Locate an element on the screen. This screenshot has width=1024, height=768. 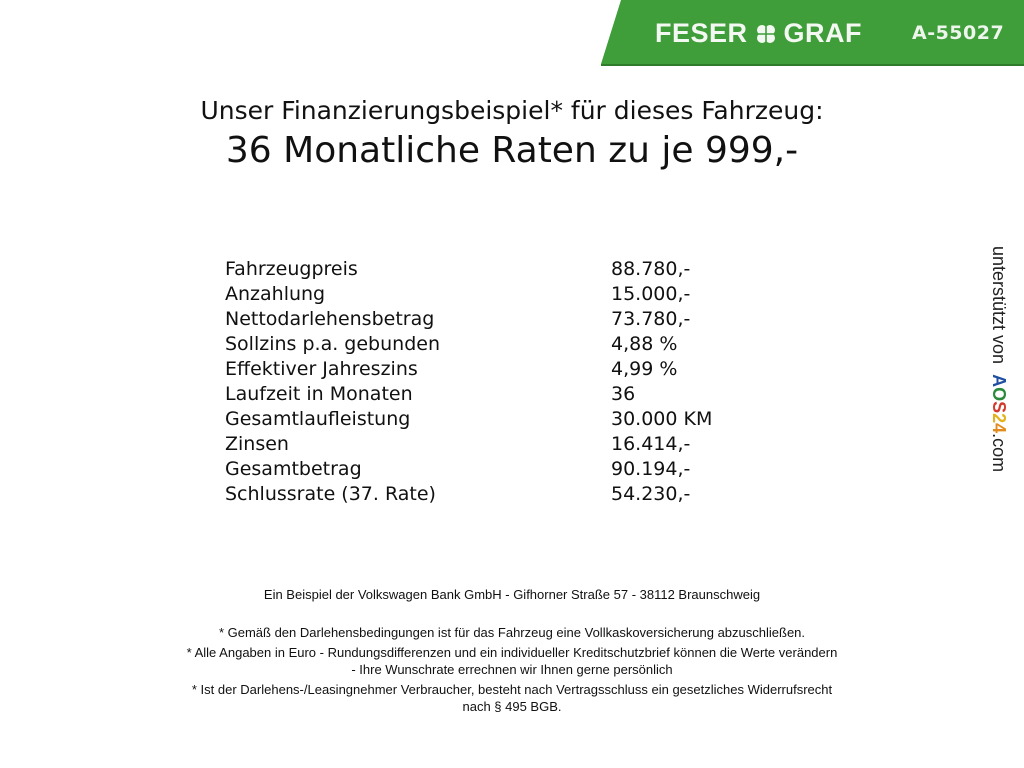
row-label: Sollzins p.a. gebunden is located at coordinates (332, 344).